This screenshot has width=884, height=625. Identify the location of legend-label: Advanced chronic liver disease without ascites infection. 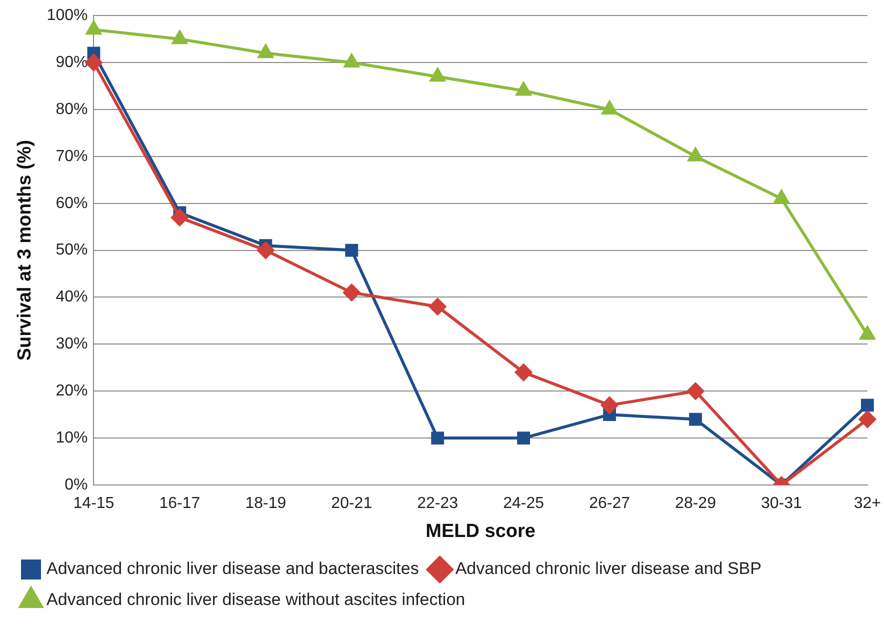
(256, 600).